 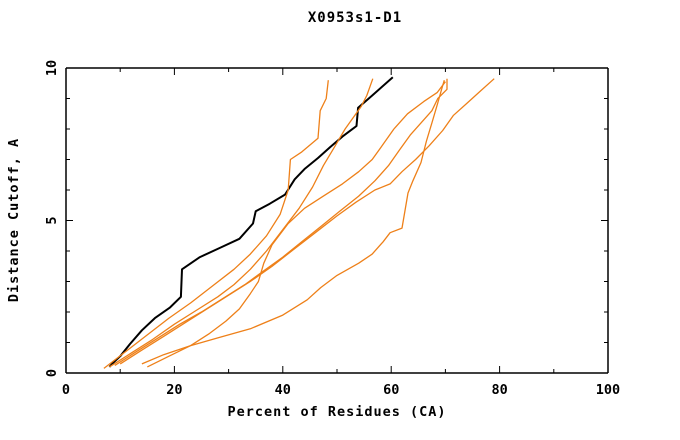 What do you see at coordinates (499, 390) in the screenshot?
I see `x-tick-label: 80` at bounding box center [499, 390].